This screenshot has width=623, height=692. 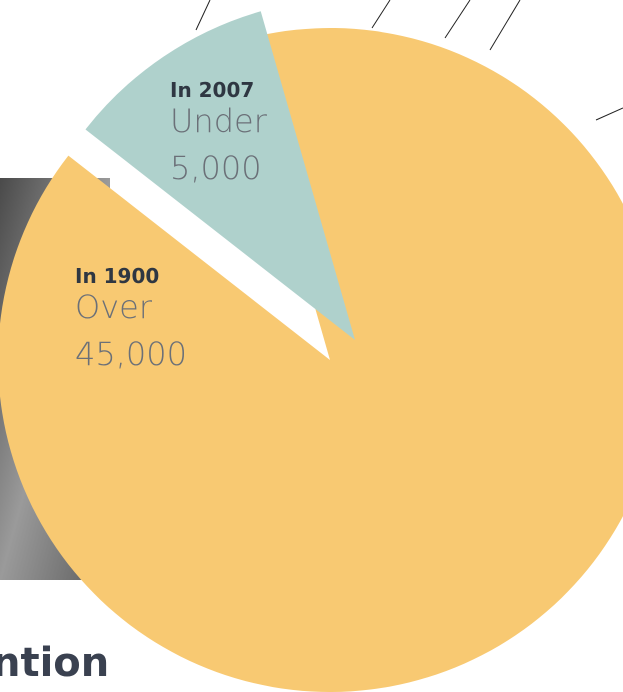 I want to click on slice-category: In 2007, so click(x=212, y=90).